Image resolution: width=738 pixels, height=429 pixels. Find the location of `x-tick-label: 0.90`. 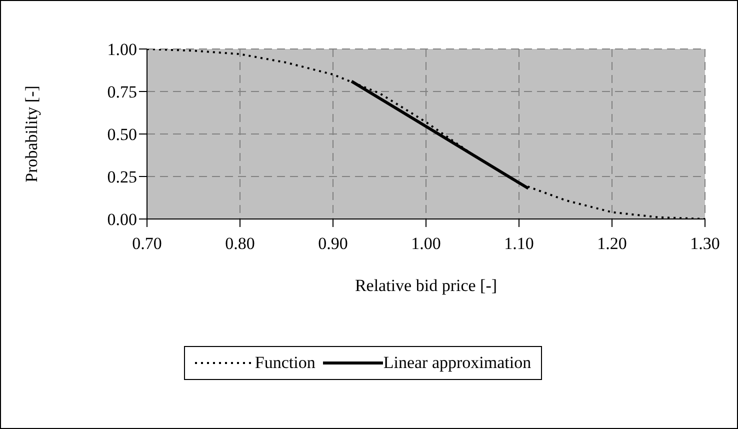

x-tick-label: 0.90 is located at coordinates (333, 244).